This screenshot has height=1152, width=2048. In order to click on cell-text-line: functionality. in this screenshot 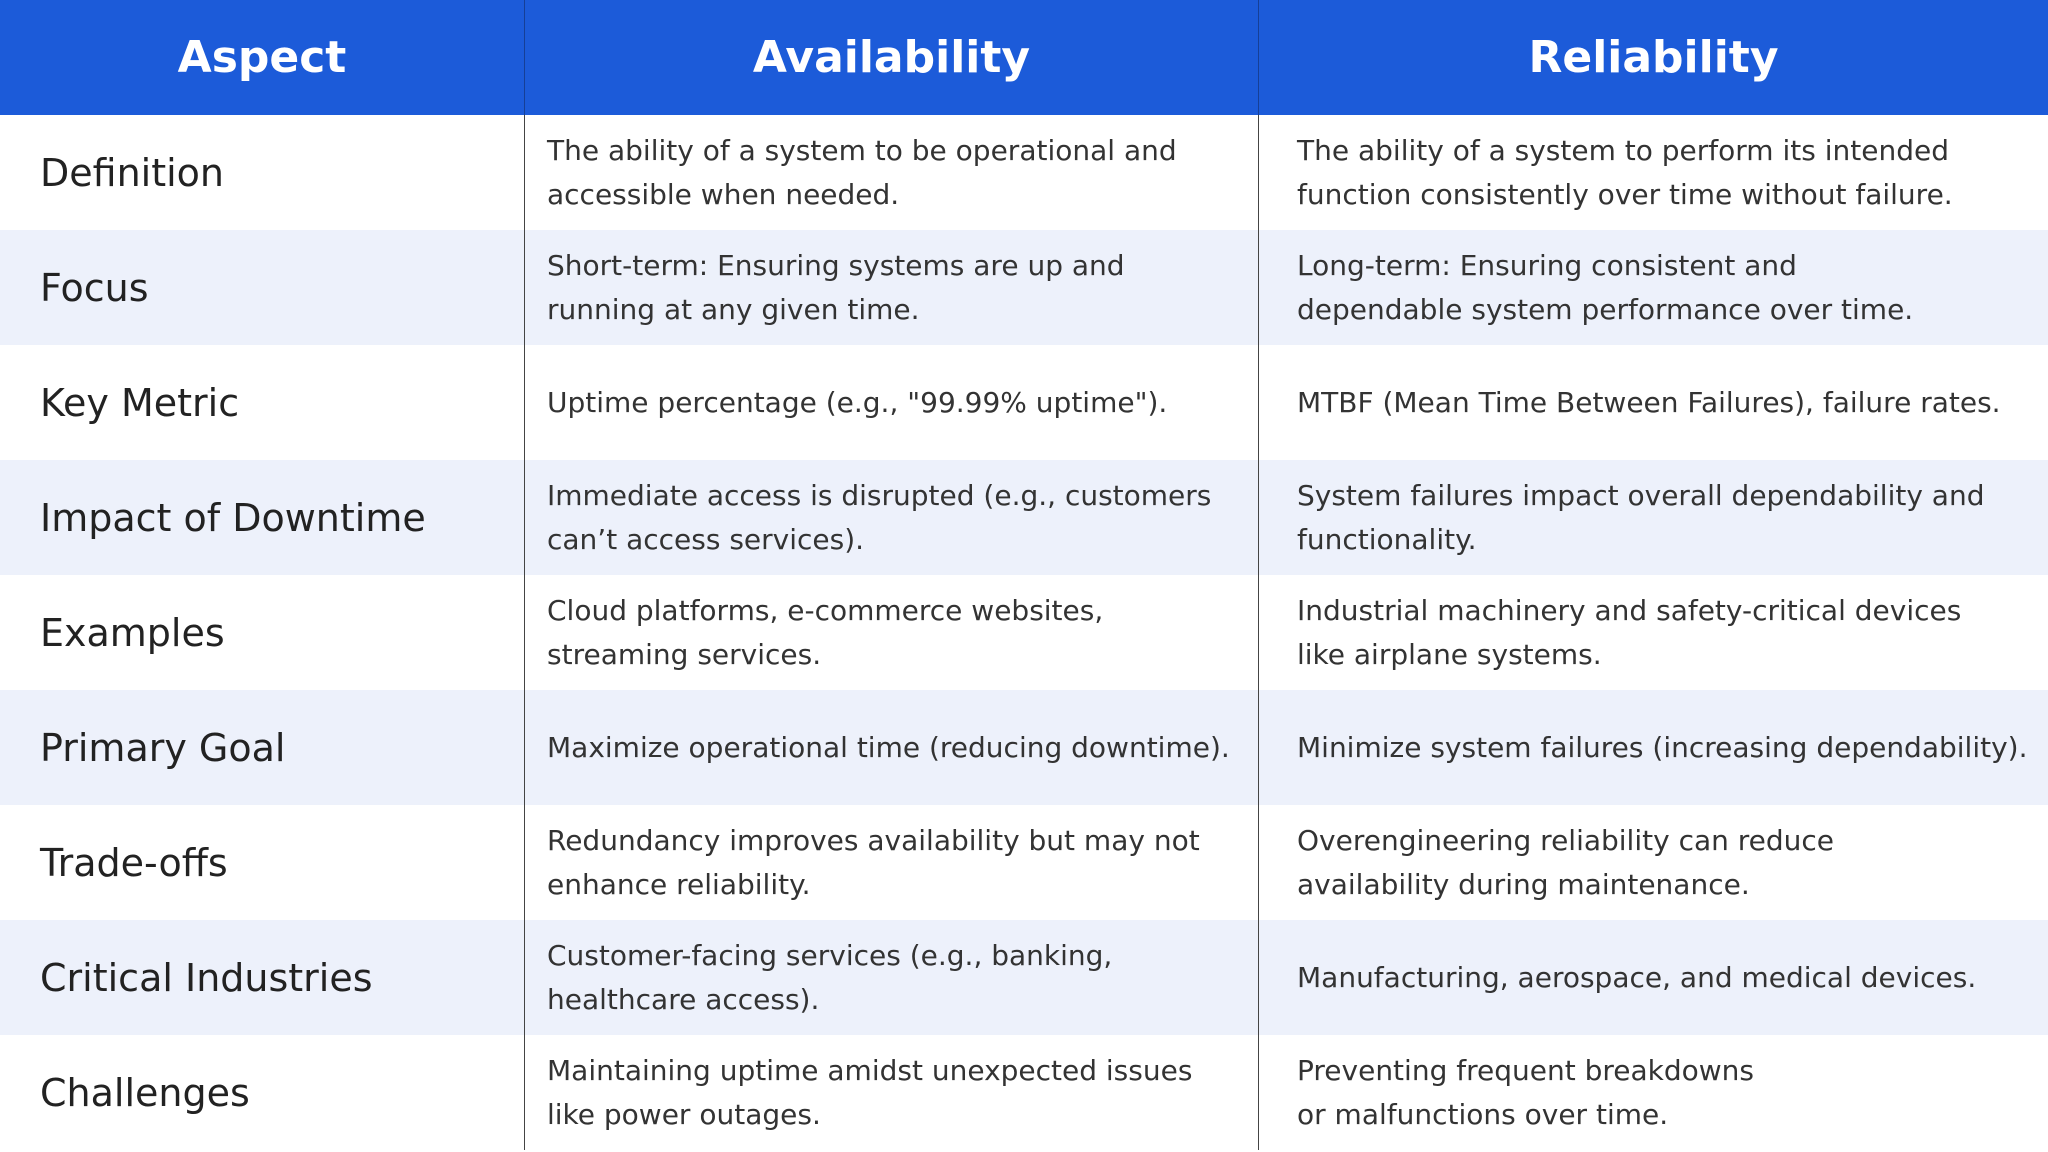, I will do `click(1387, 539)`.